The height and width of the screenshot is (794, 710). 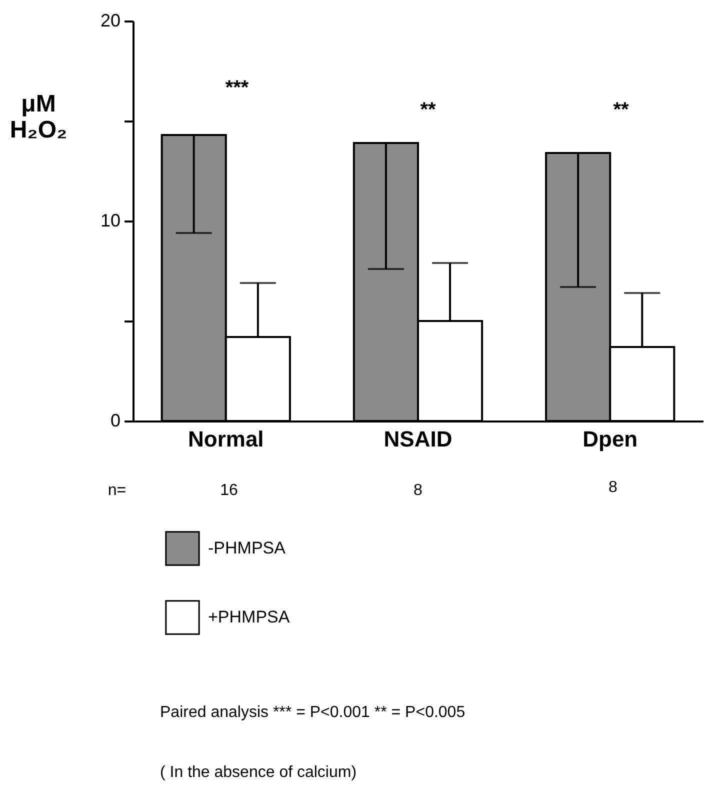 What do you see at coordinates (110, 20) in the screenshot?
I see `y-tick-label: 20` at bounding box center [110, 20].